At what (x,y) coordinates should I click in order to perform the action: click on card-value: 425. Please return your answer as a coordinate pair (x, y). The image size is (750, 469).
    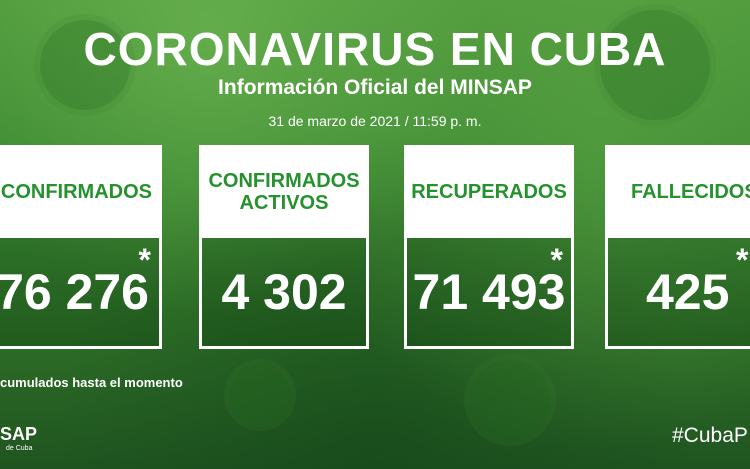
    Looking at the image, I should click on (688, 292).